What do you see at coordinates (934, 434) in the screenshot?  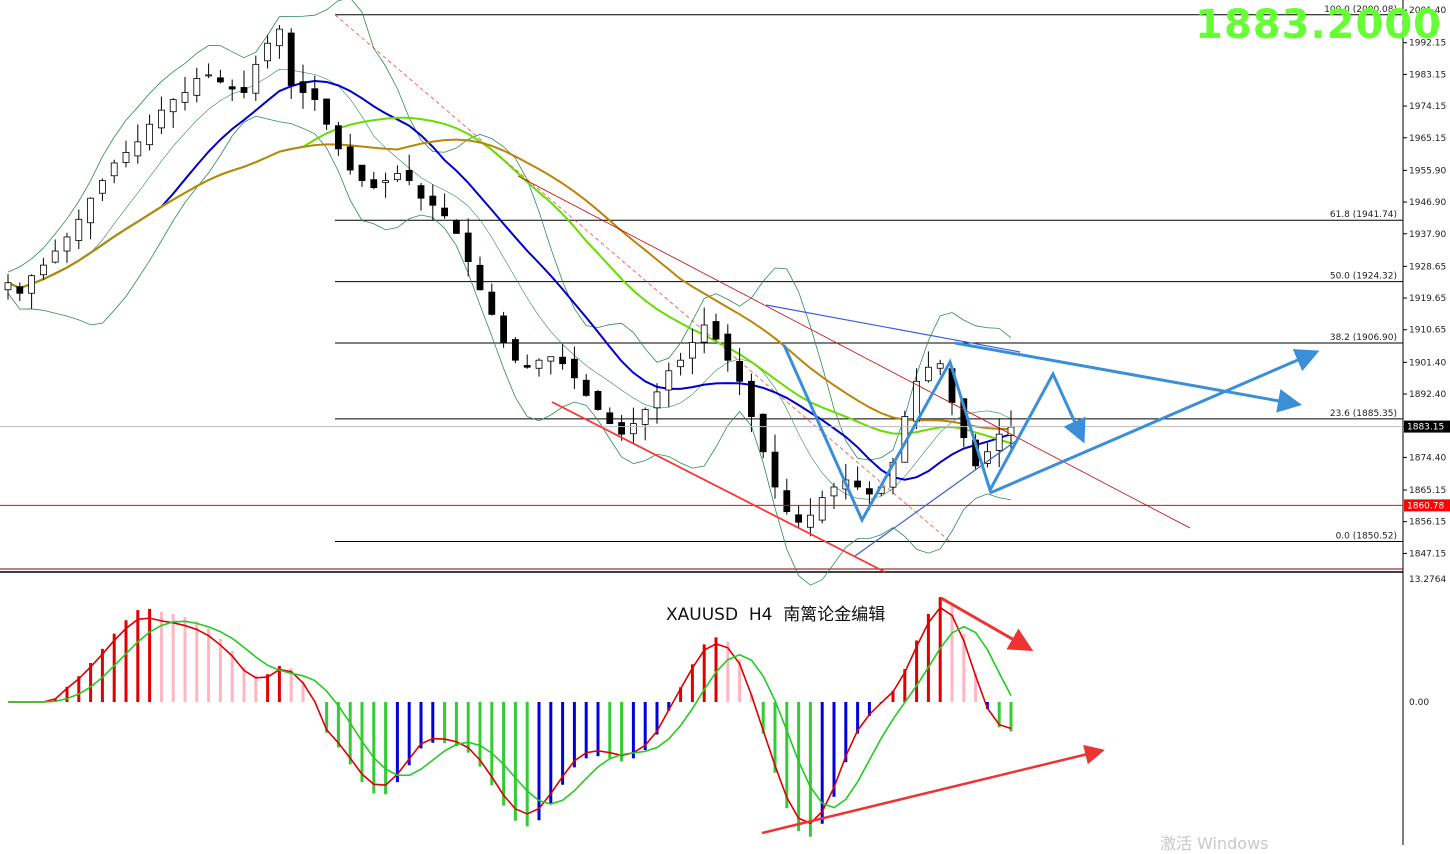 I see `forecast-zigzag` at bounding box center [934, 434].